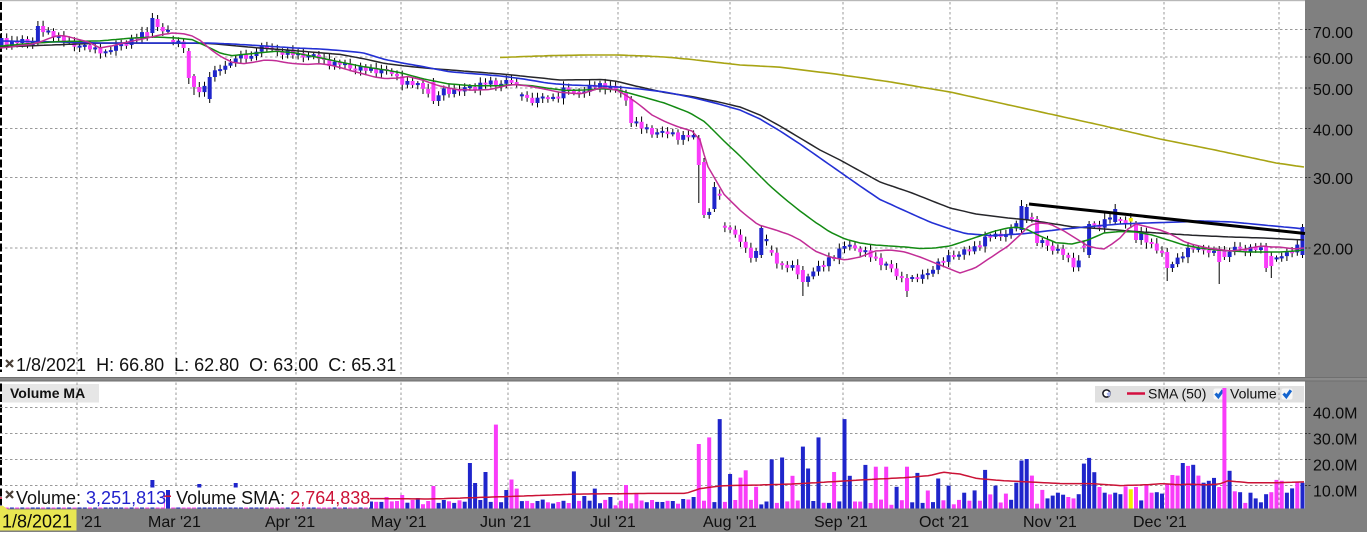 This screenshot has height=537, width=1367. I want to click on svg-text:Volume: 3,251,813 Volume SMA:: Volume: 3,251,813 Volume SMA: 2,764,838, so click(193, 498).